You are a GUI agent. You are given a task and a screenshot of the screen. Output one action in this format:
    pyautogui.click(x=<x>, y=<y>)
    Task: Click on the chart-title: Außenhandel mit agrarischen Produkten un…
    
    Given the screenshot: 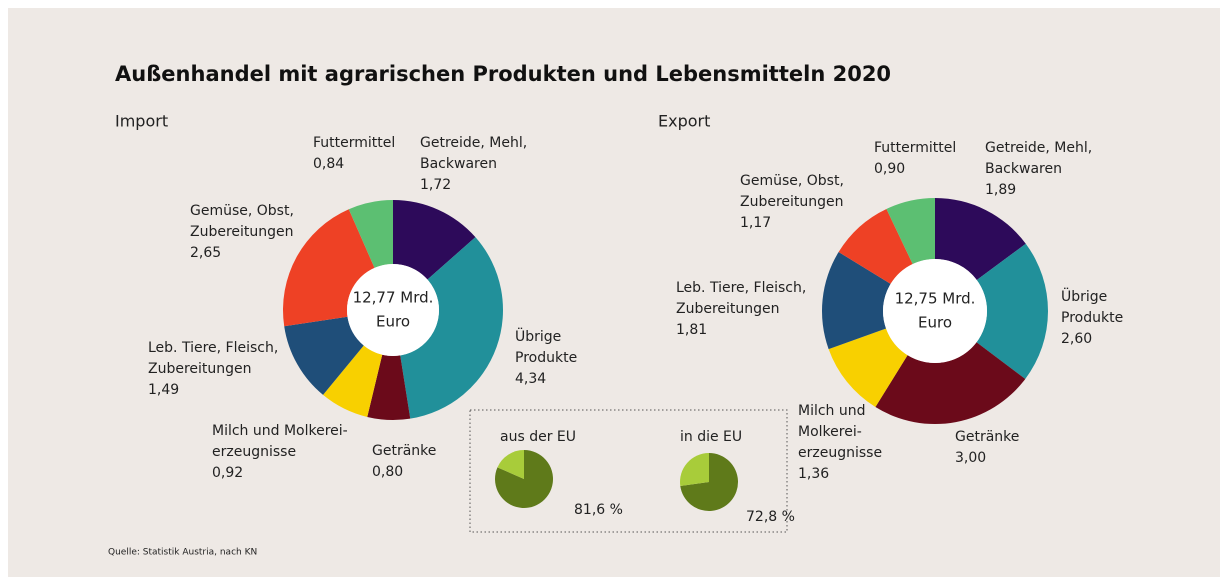 What is the action you would take?
    pyautogui.click(x=503, y=74)
    